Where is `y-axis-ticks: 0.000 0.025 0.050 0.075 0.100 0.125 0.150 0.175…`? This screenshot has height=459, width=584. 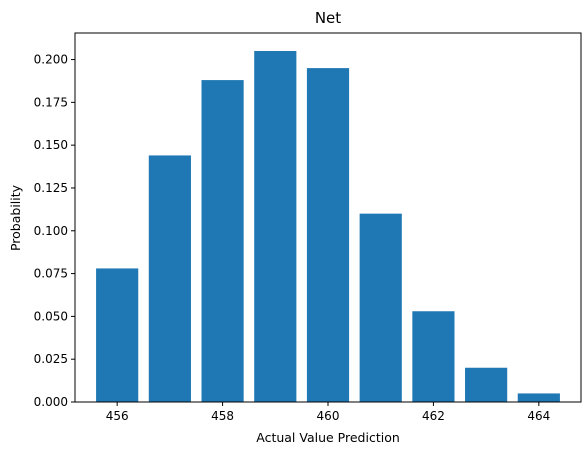 y-axis-ticks: 0.000 0.025 0.050 0.075 0.100 0.125 0.150 0.175… is located at coordinates (54, 231).